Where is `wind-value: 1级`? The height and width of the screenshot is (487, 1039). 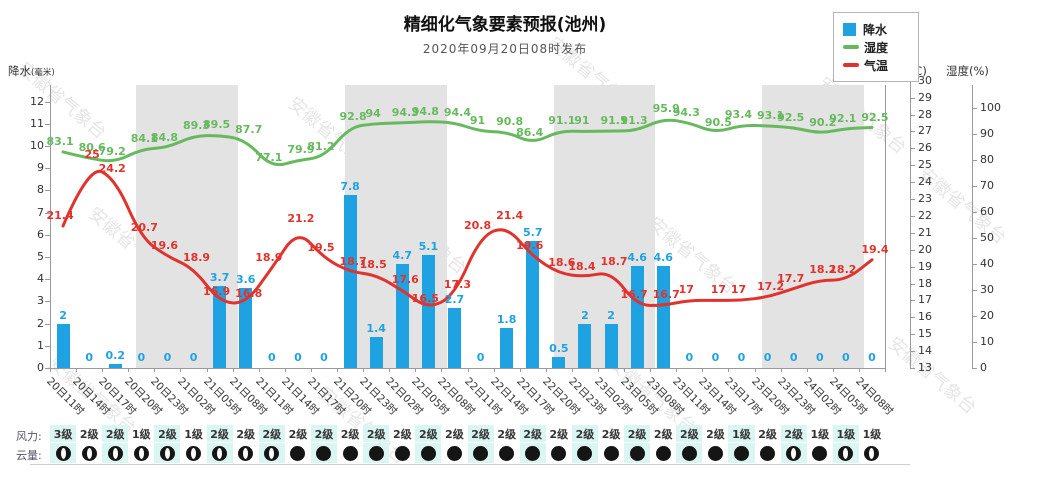 wind-value: 1级 is located at coordinates (846, 434).